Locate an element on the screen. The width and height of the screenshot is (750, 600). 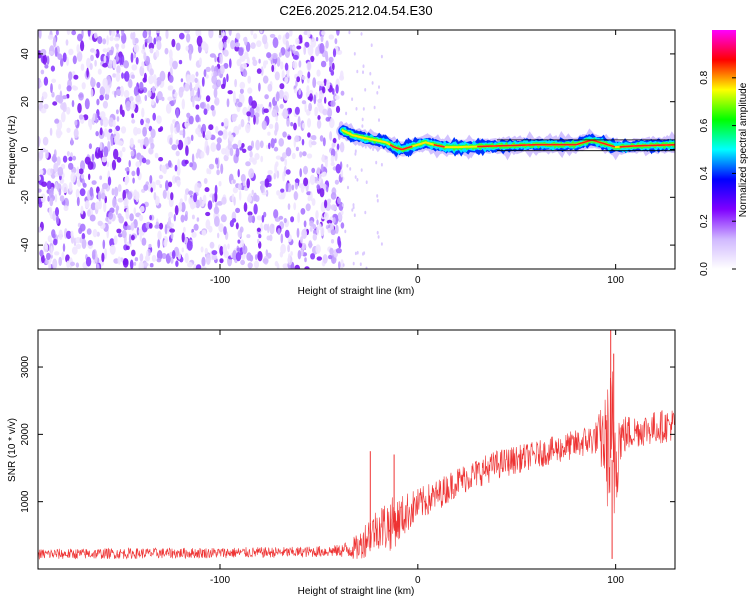
colorbar-tick-label: 0.4 is located at coordinates (704, 173).